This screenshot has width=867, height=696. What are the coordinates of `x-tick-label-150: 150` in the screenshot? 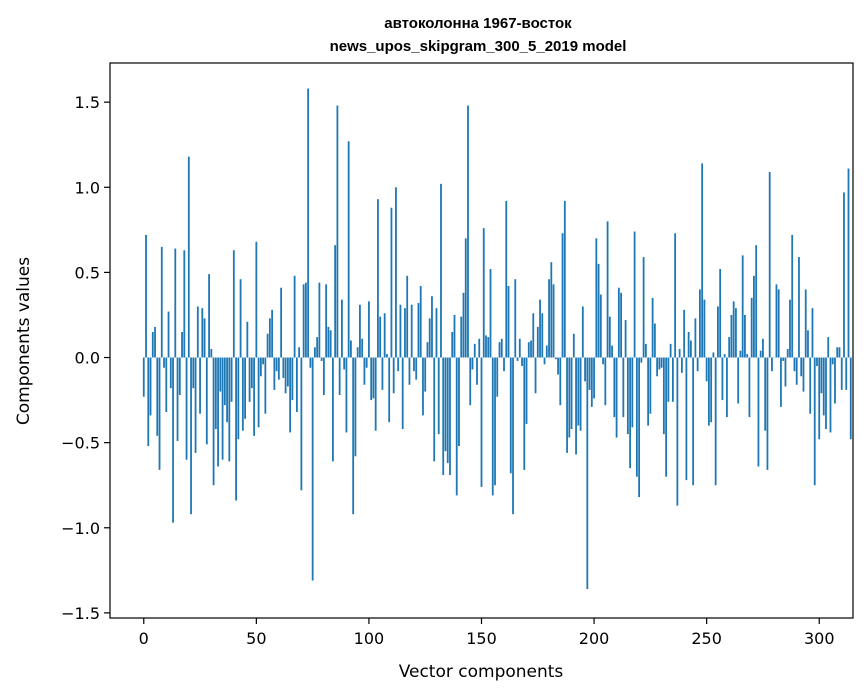 It's located at (481, 638).